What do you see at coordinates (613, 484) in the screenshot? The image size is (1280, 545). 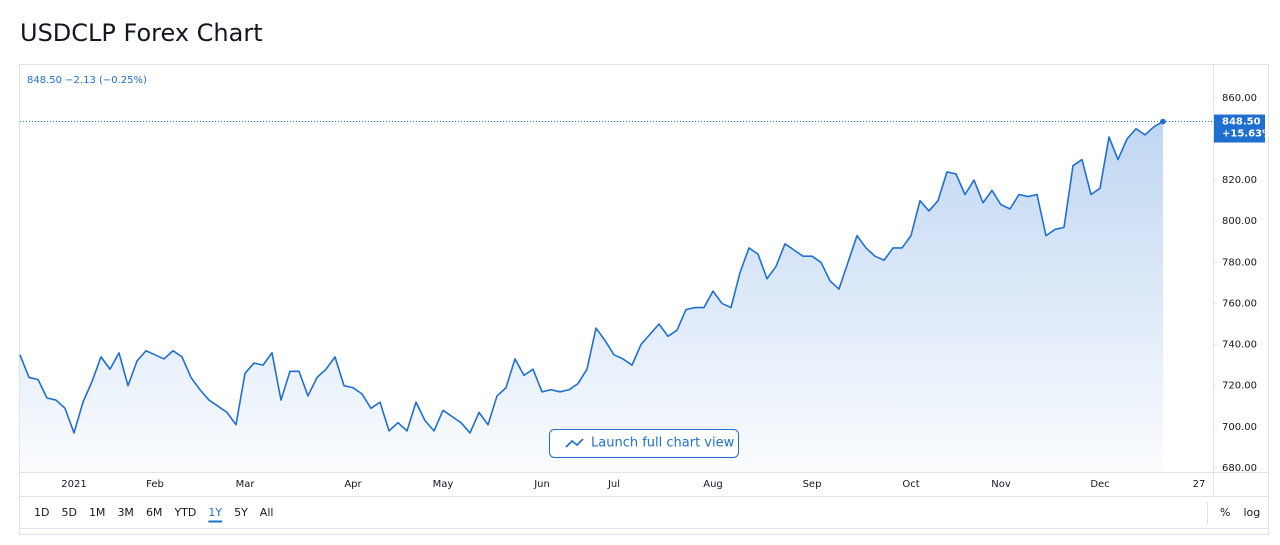 I see `x-tick-label: Jul` at bounding box center [613, 484].